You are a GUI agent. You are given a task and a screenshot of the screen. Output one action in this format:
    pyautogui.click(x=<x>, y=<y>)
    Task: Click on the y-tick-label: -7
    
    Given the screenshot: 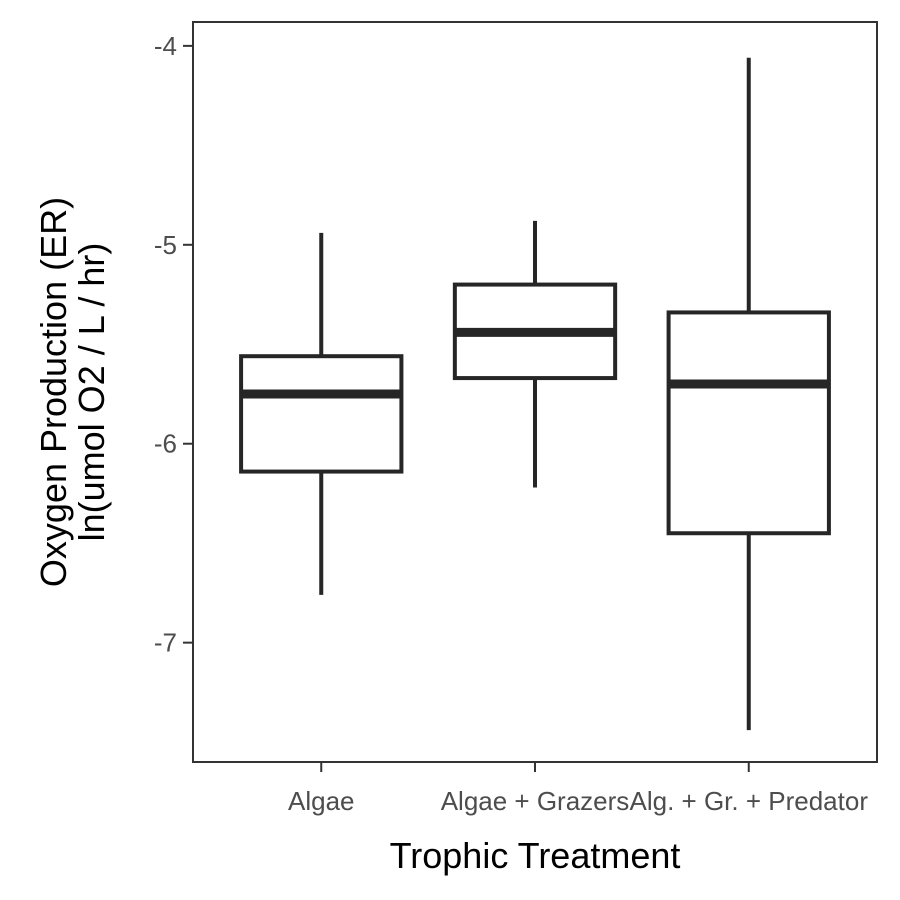 What is the action you would take?
    pyautogui.click(x=165, y=643)
    